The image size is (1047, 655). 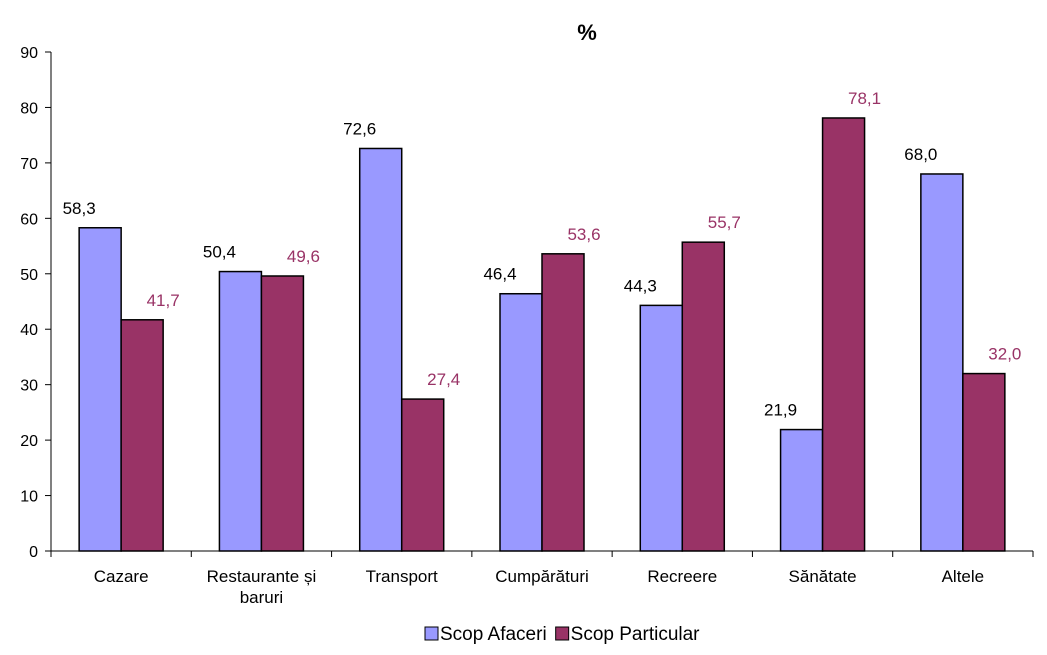 What do you see at coordinates (29, 497) in the screenshot?
I see `y-tick-label: 10` at bounding box center [29, 497].